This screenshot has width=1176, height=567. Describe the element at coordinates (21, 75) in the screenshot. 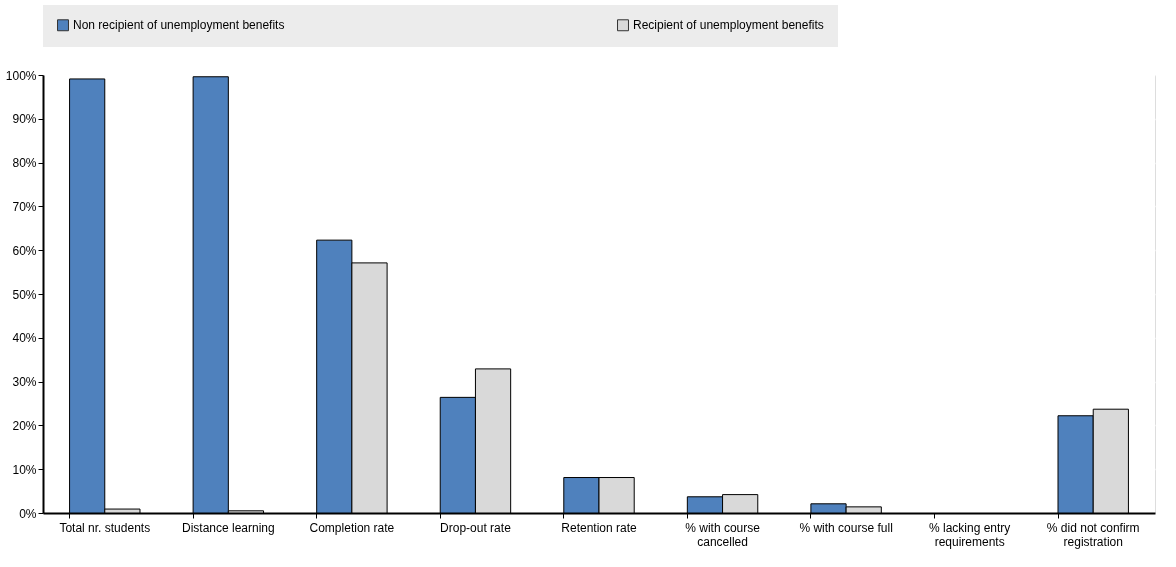

I see `y-tick-label: 100%` at that location.